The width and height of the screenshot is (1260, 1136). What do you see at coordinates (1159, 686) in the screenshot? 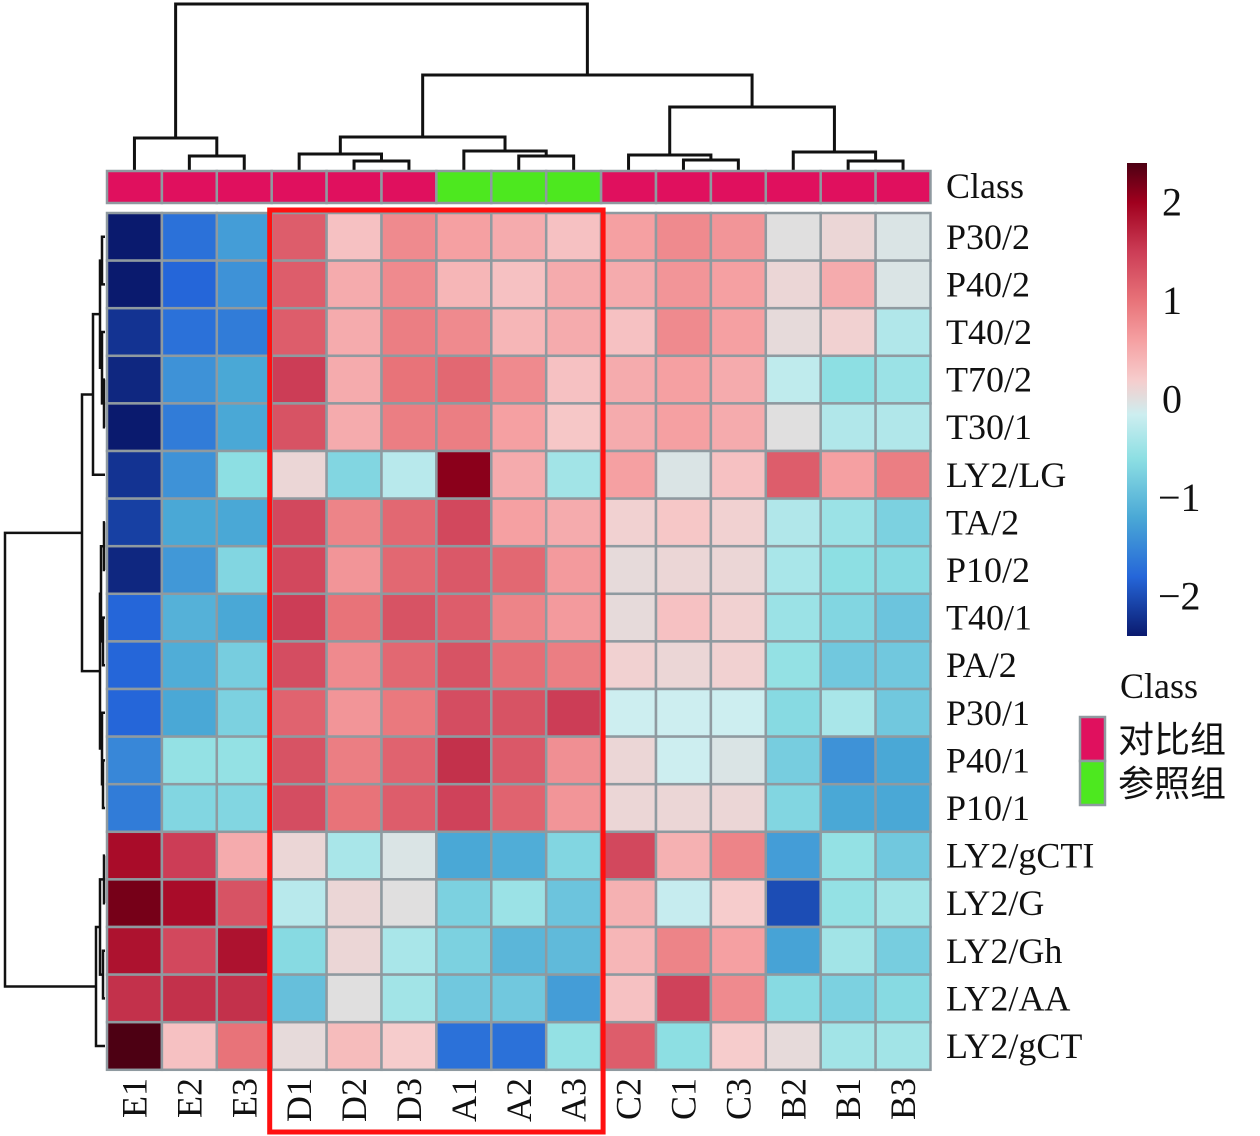
I see `legend-title: Class` at bounding box center [1159, 686].